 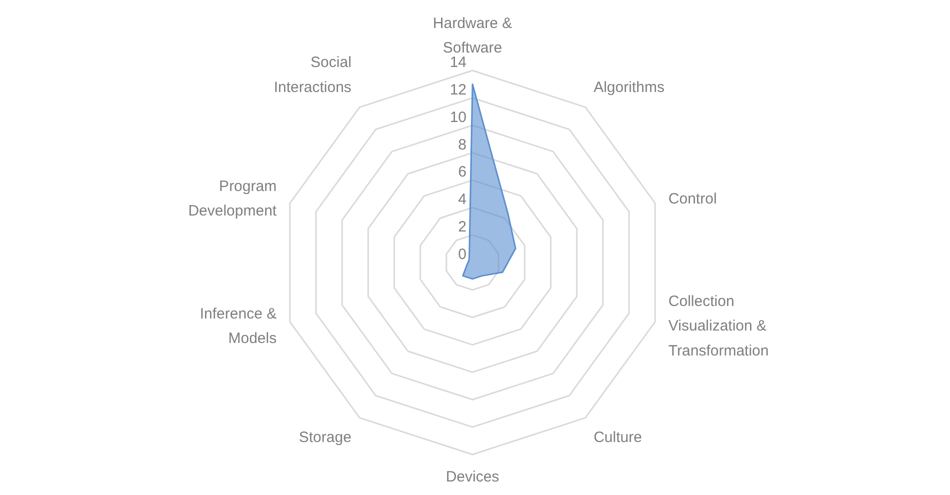 What do you see at coordinates (458, 89) in the screenshot?
I see `y-tick-label: 12` at bounding box center [458, 89].